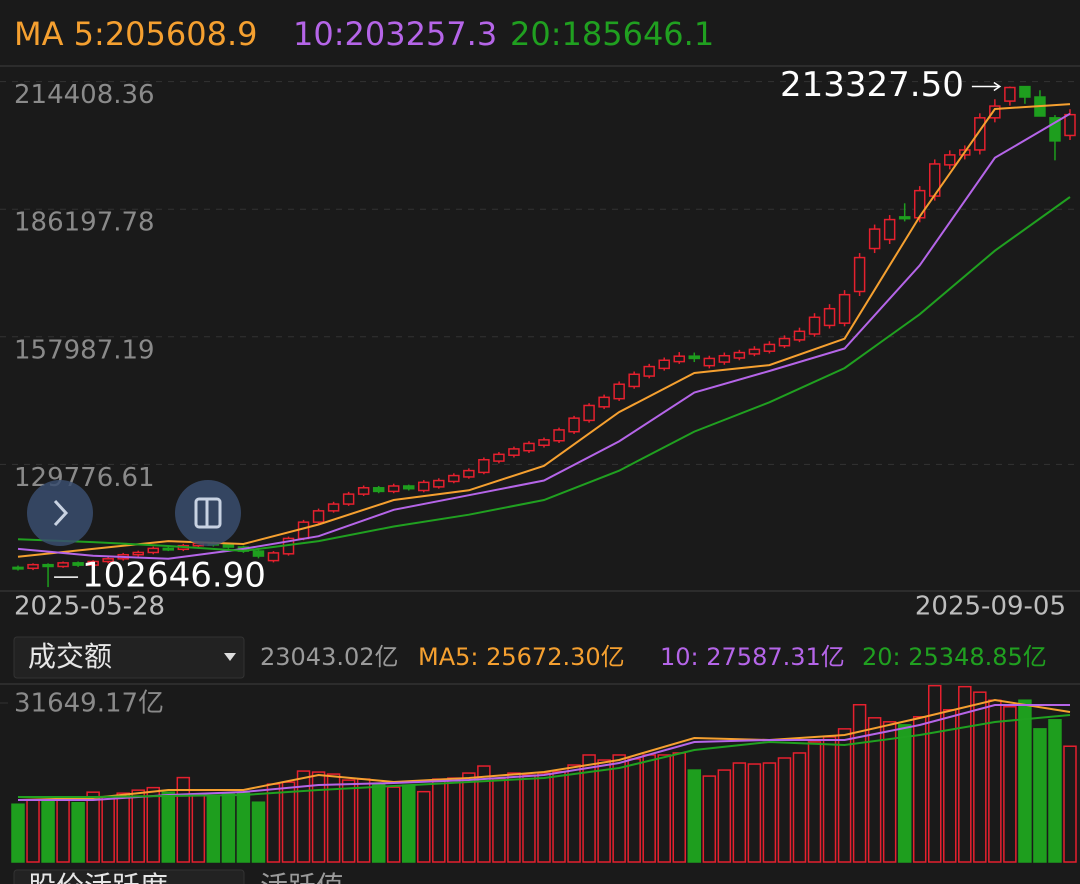 Image resolution: width=1080 pixels, height=884 pixels. I want to click on moving-average-line, so click(544, 752).